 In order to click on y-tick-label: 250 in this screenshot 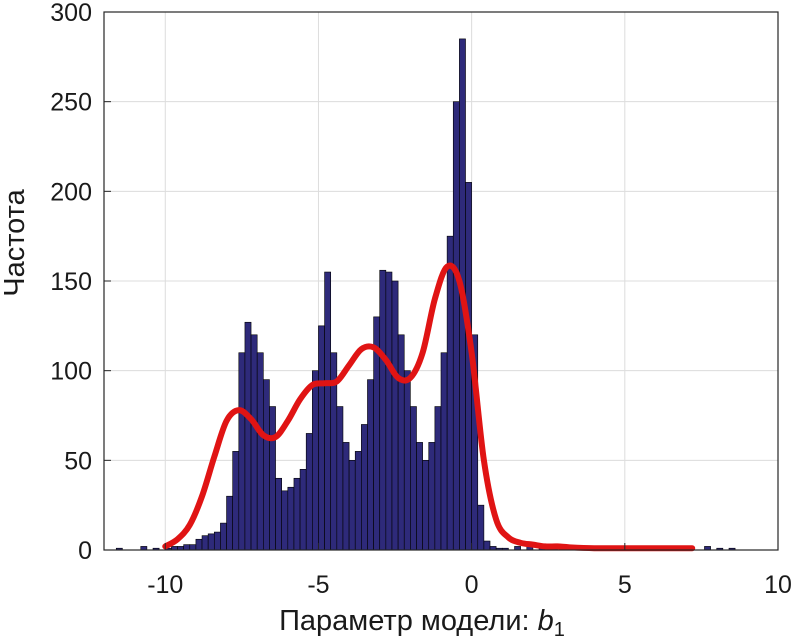, I will do `click(71, 103)`.